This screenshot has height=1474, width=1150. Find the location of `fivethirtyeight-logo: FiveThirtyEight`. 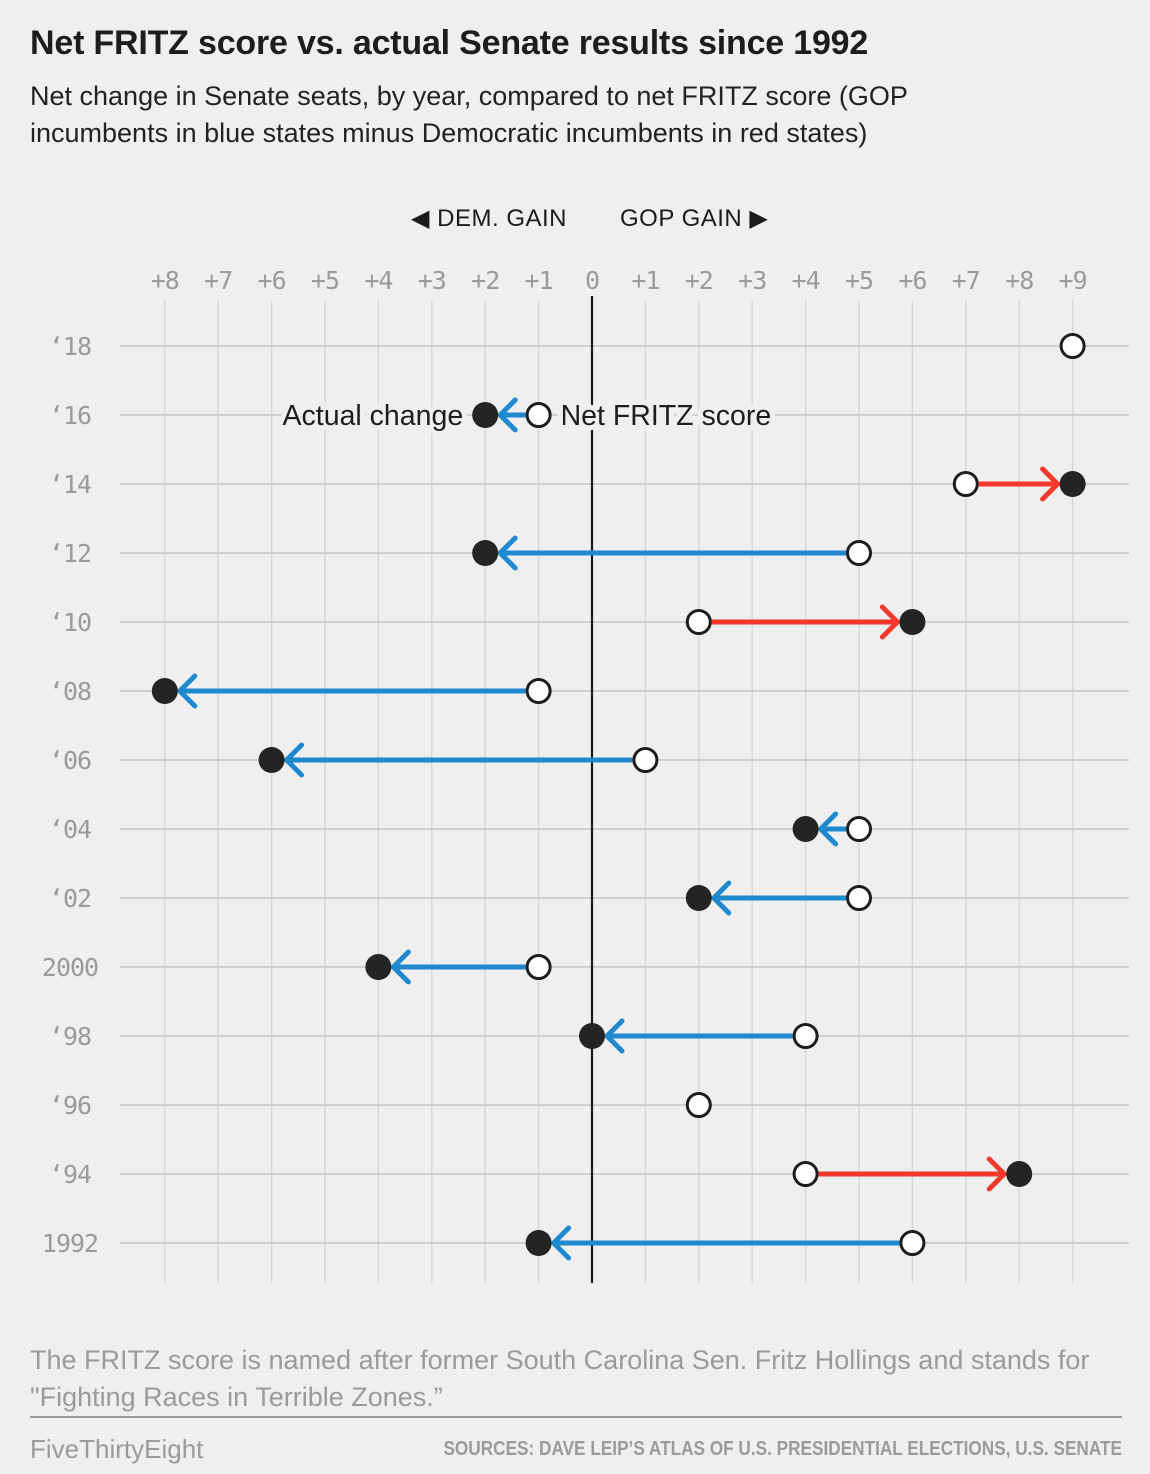

fivethirtyeight-logo: FiveThirtyEight is located at coordinates (117, 1449).